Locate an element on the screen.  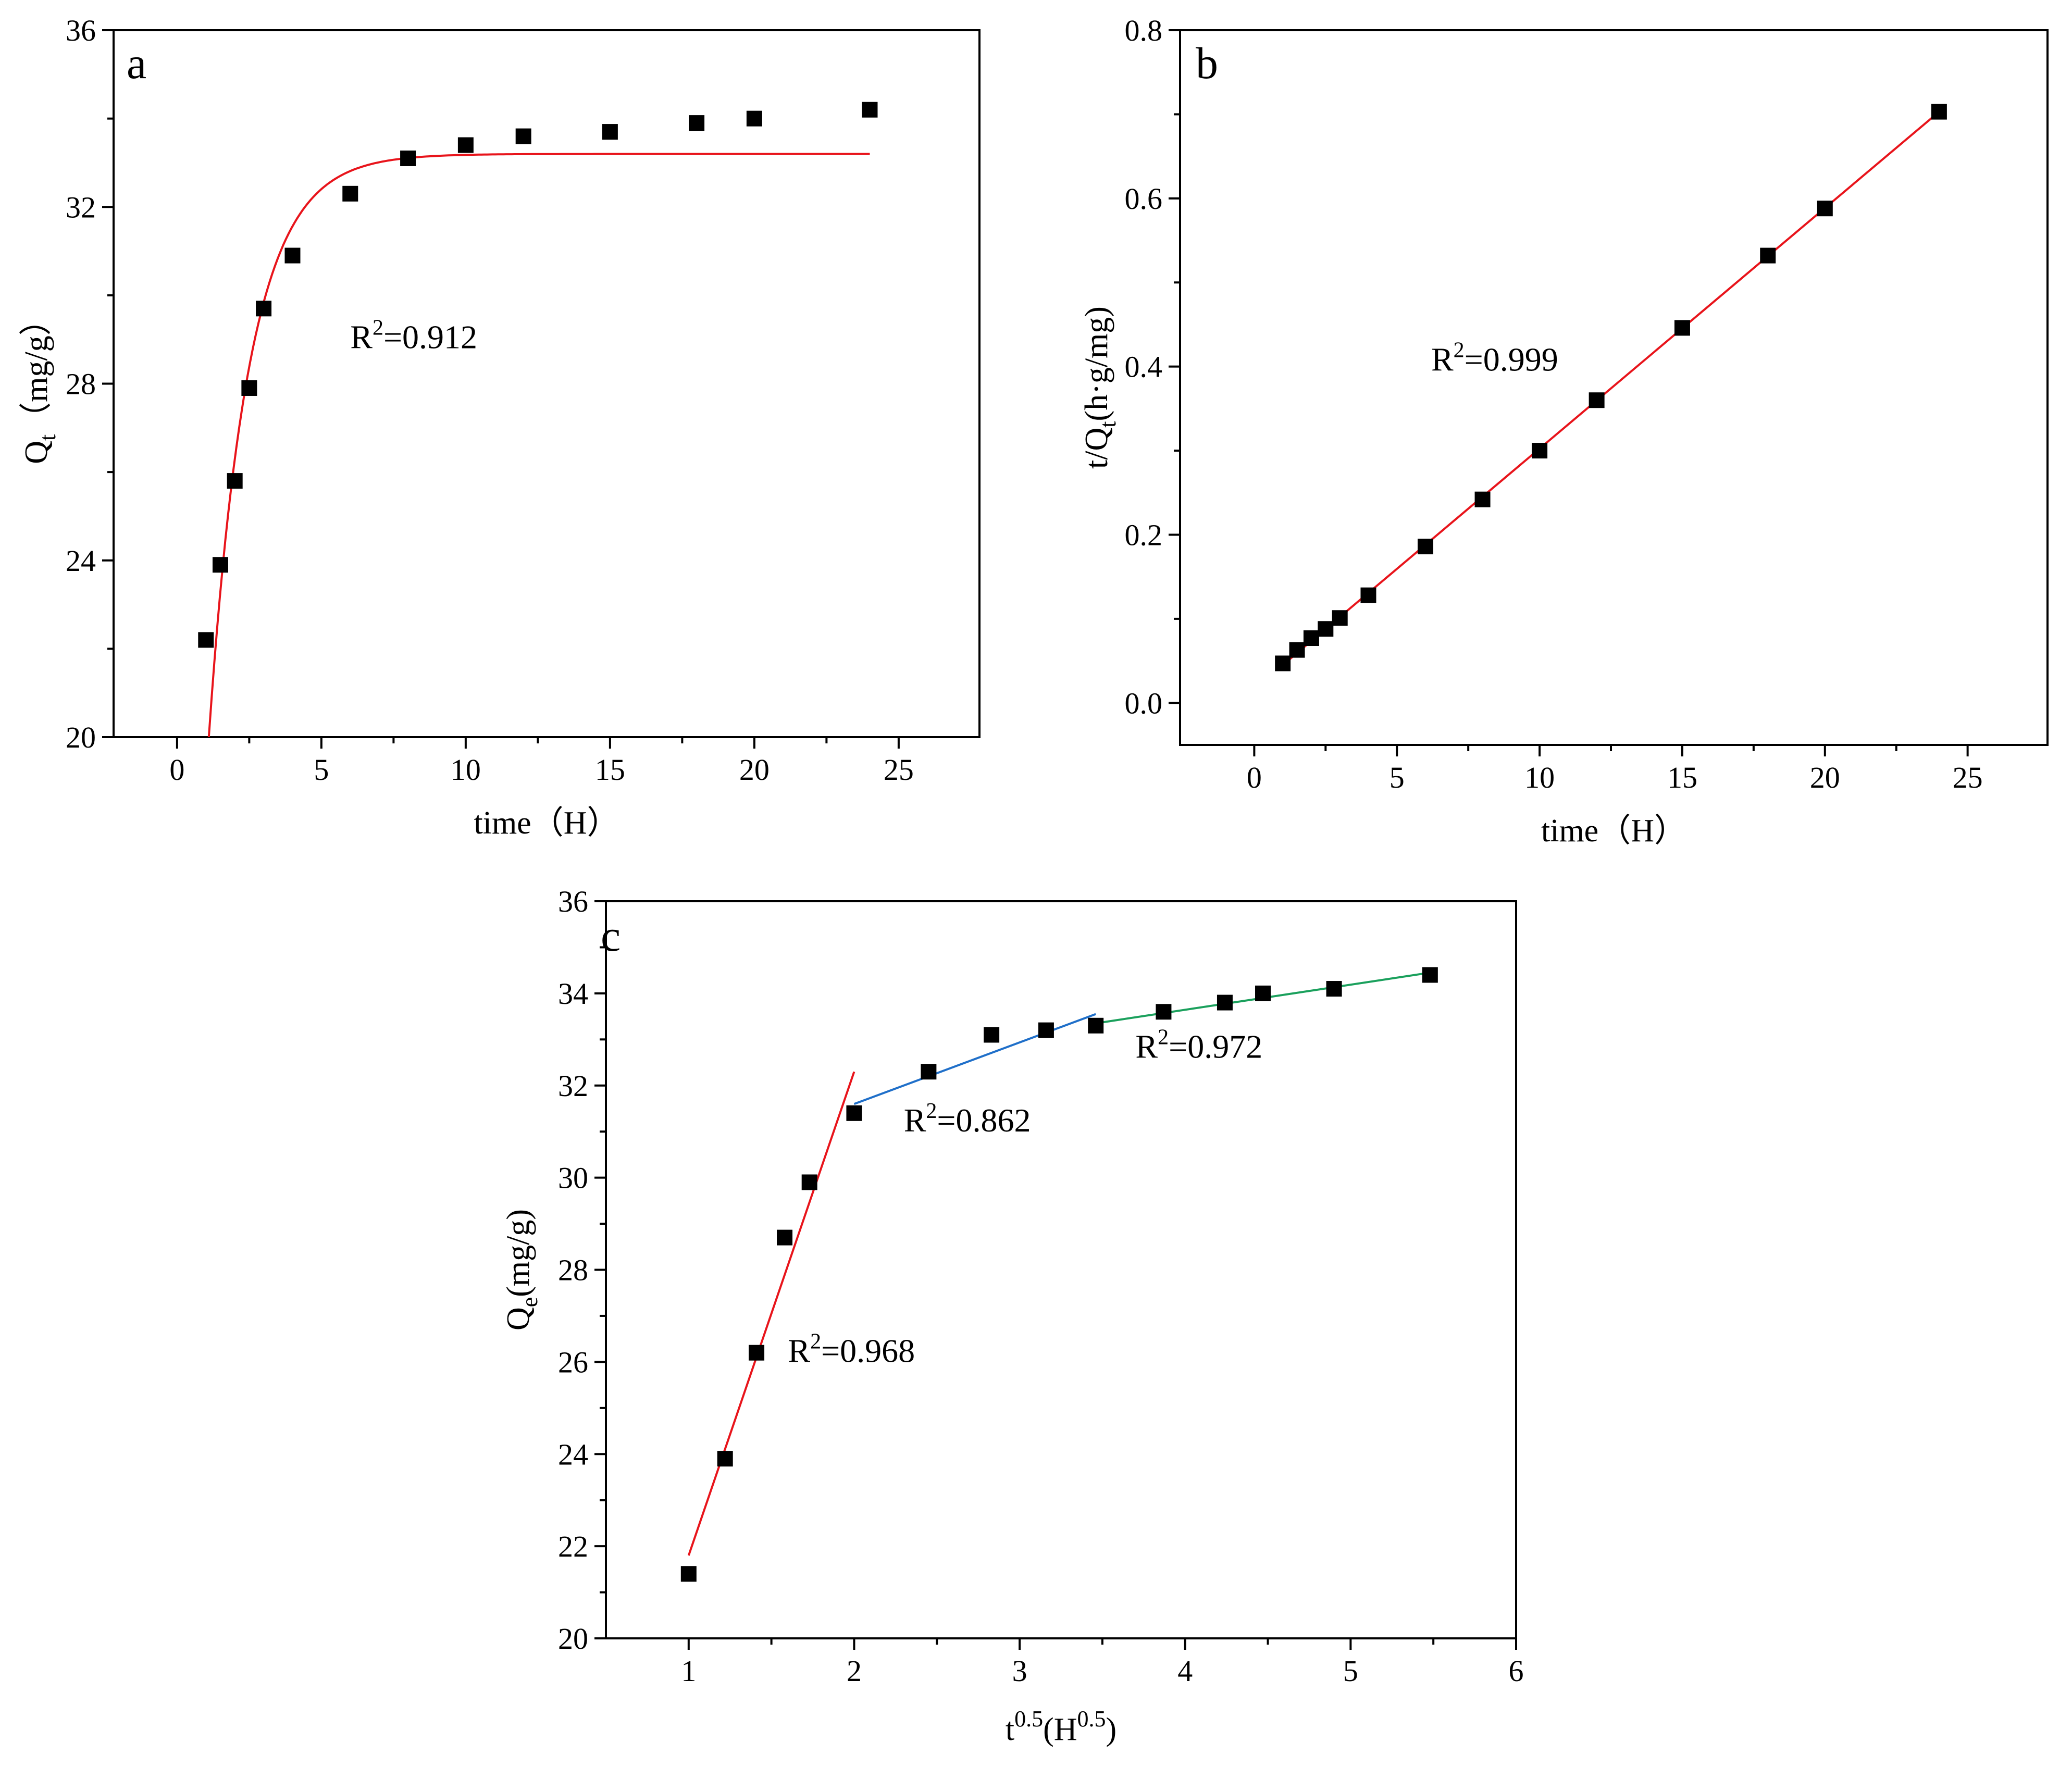
x-tick-label-b: 0 is located at coordinates (1255, 777).